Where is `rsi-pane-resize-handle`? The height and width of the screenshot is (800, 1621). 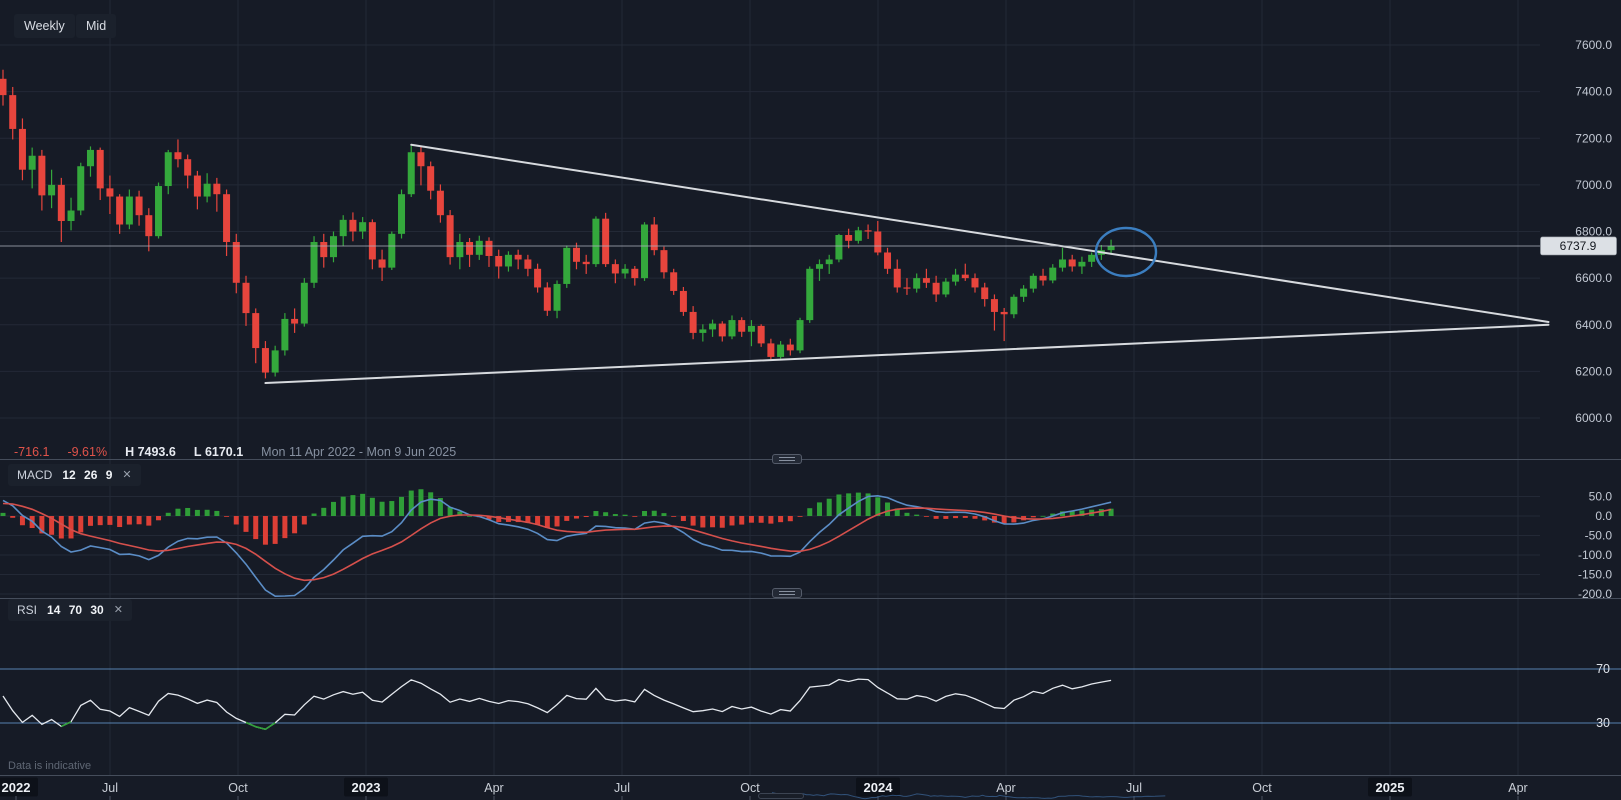
rsi-pane-resize-handle is located at coordinates (787, 593).